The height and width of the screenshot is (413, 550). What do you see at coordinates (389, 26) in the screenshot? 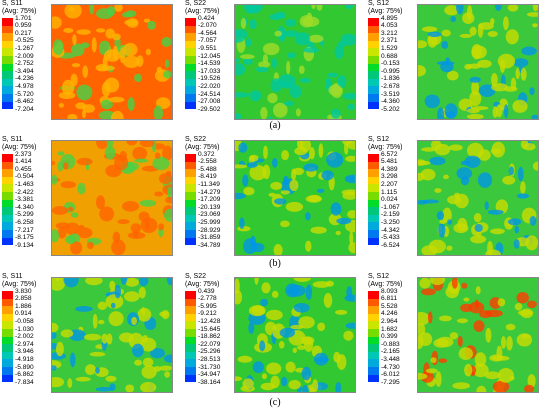
I see `legend-tick-label: 4.053` at bounding box center [389, 26].